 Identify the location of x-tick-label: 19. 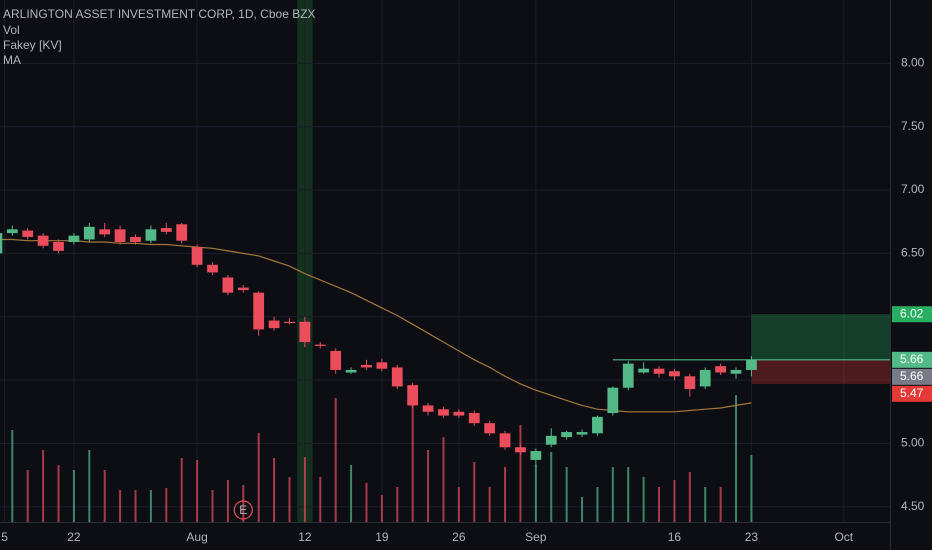
(382, 537).